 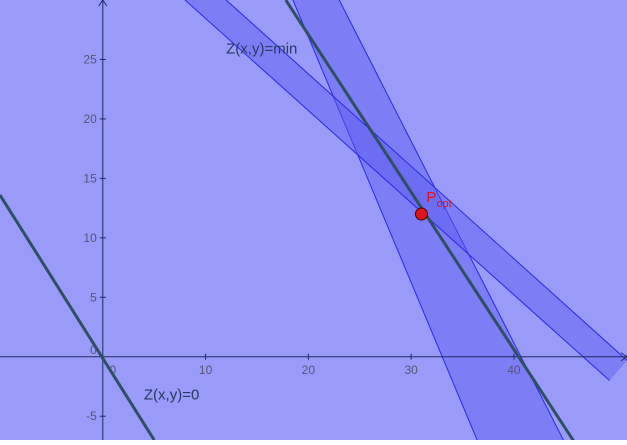 I want to click on x-tick-label: 0, so click(x=112, y=370).